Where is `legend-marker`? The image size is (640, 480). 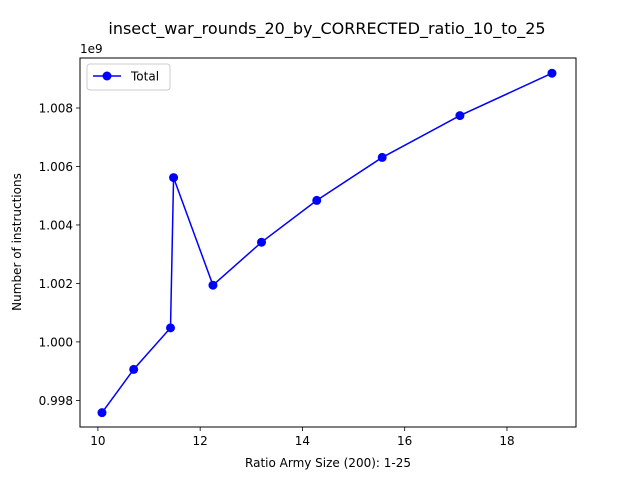 legend-marker is located at coordinates (107, 76).